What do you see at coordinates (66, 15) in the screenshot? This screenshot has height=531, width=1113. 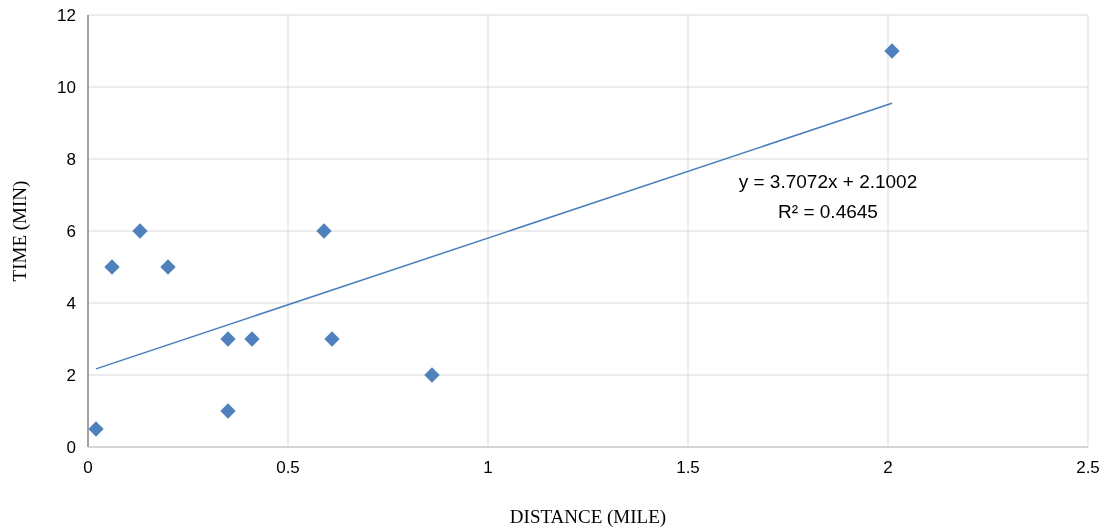 I see `y-tick-label: 12` at bounding box center [66, 15].